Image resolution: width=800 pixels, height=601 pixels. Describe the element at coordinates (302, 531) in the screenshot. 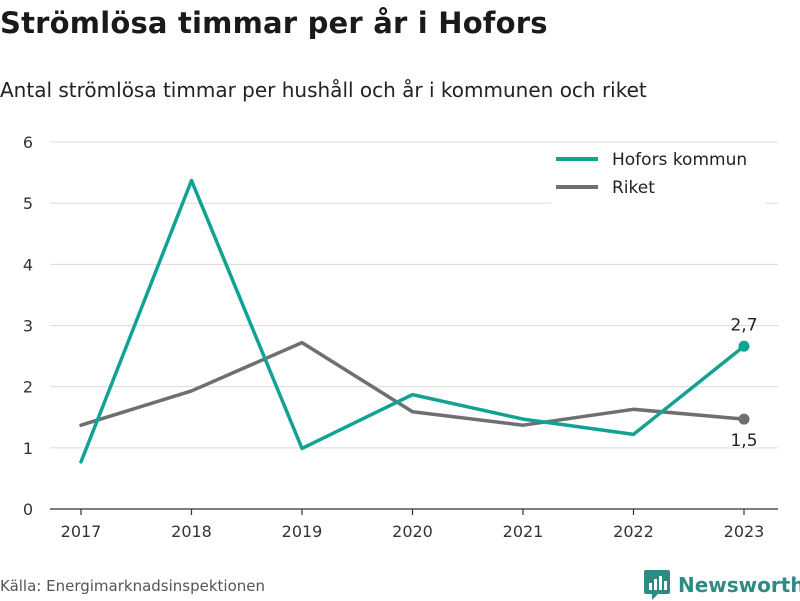

I see `x-tick-label: 2019` at that location.